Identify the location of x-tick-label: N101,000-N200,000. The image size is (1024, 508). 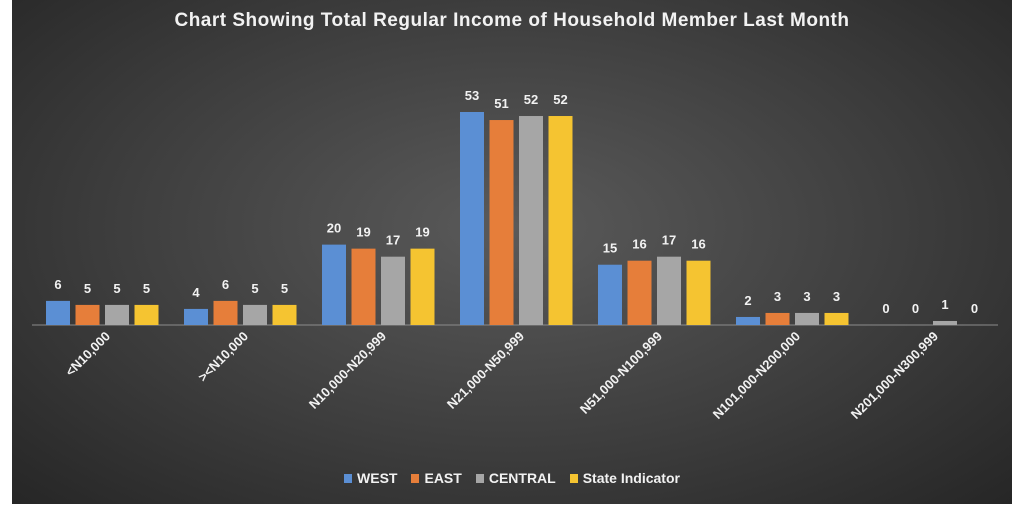
(756, 375).